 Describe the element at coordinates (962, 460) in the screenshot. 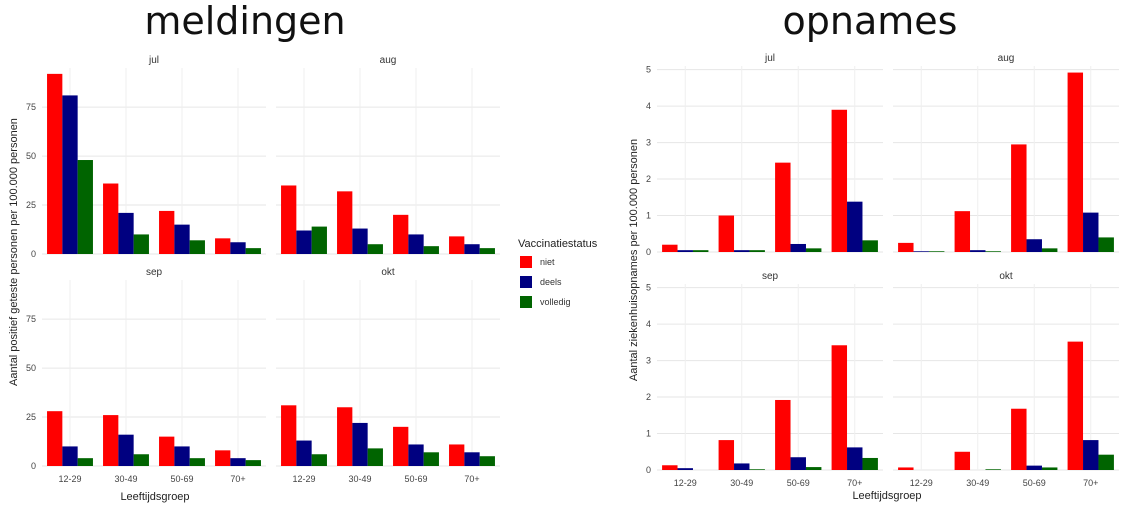

I see `bar-okt-30-49-niet` at that location.